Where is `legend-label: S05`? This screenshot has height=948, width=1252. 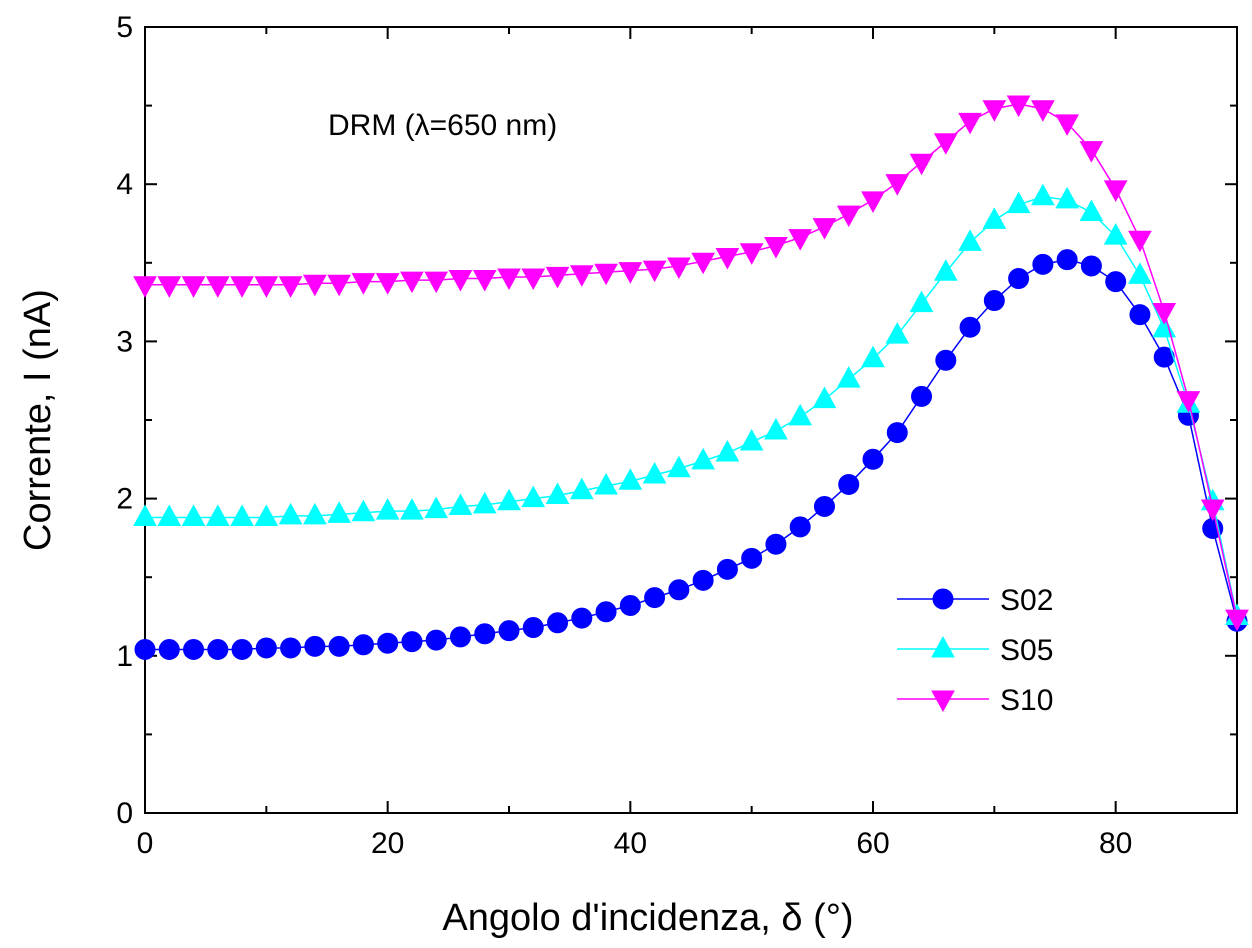 legend-label: S05 is located at coordinates (1026, 650).